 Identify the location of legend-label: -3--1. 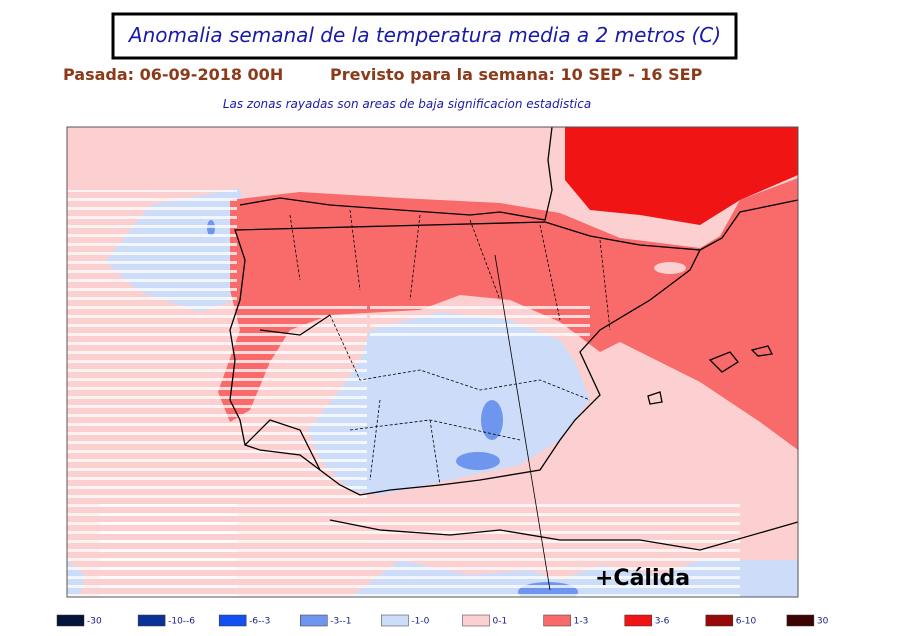
(340, 622).